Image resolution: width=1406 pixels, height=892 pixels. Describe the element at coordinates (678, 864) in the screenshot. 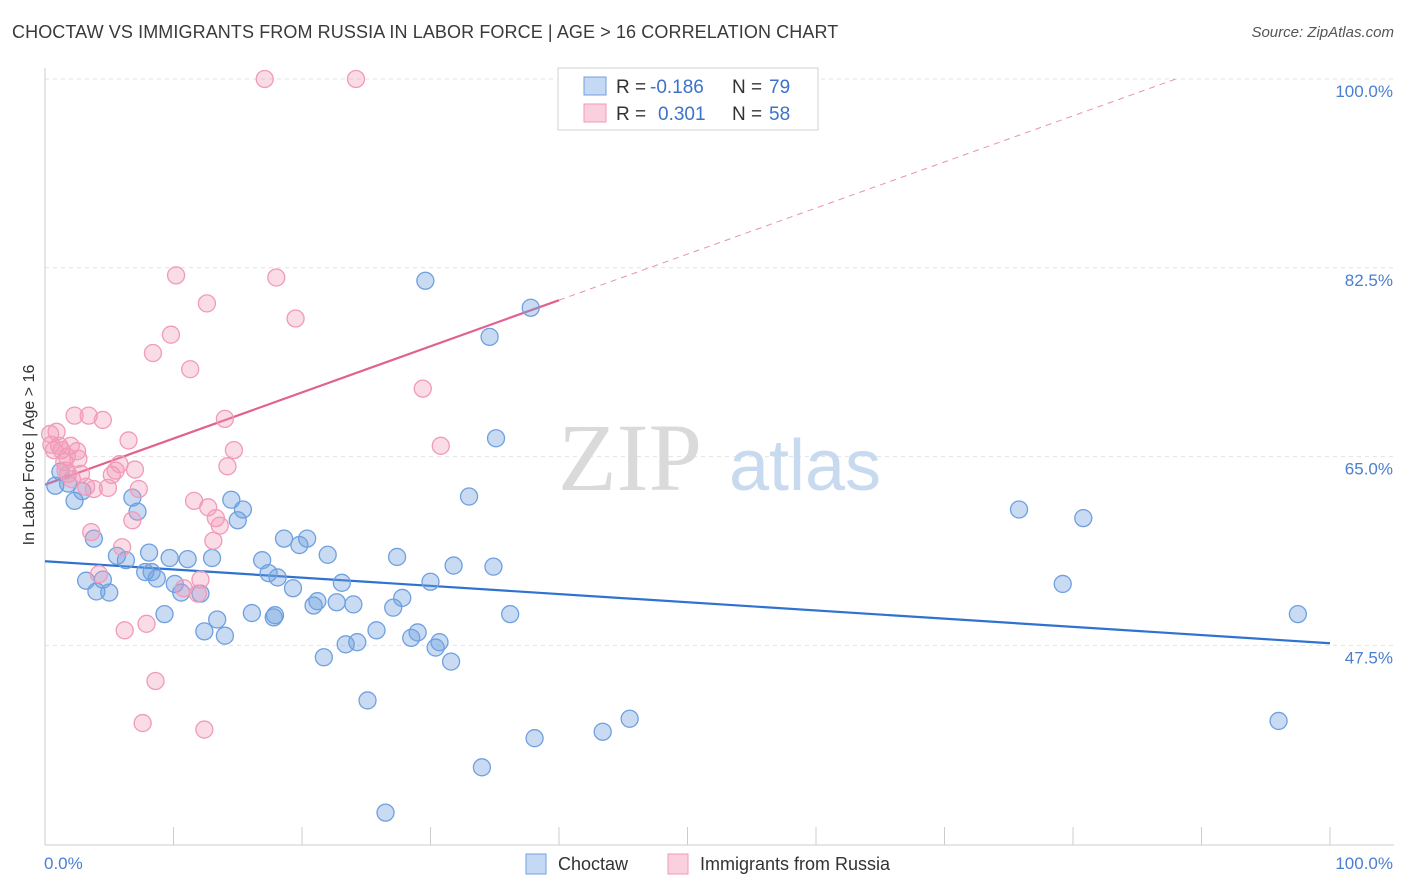

I see `legend-swatch-bottom-russia` at that location.